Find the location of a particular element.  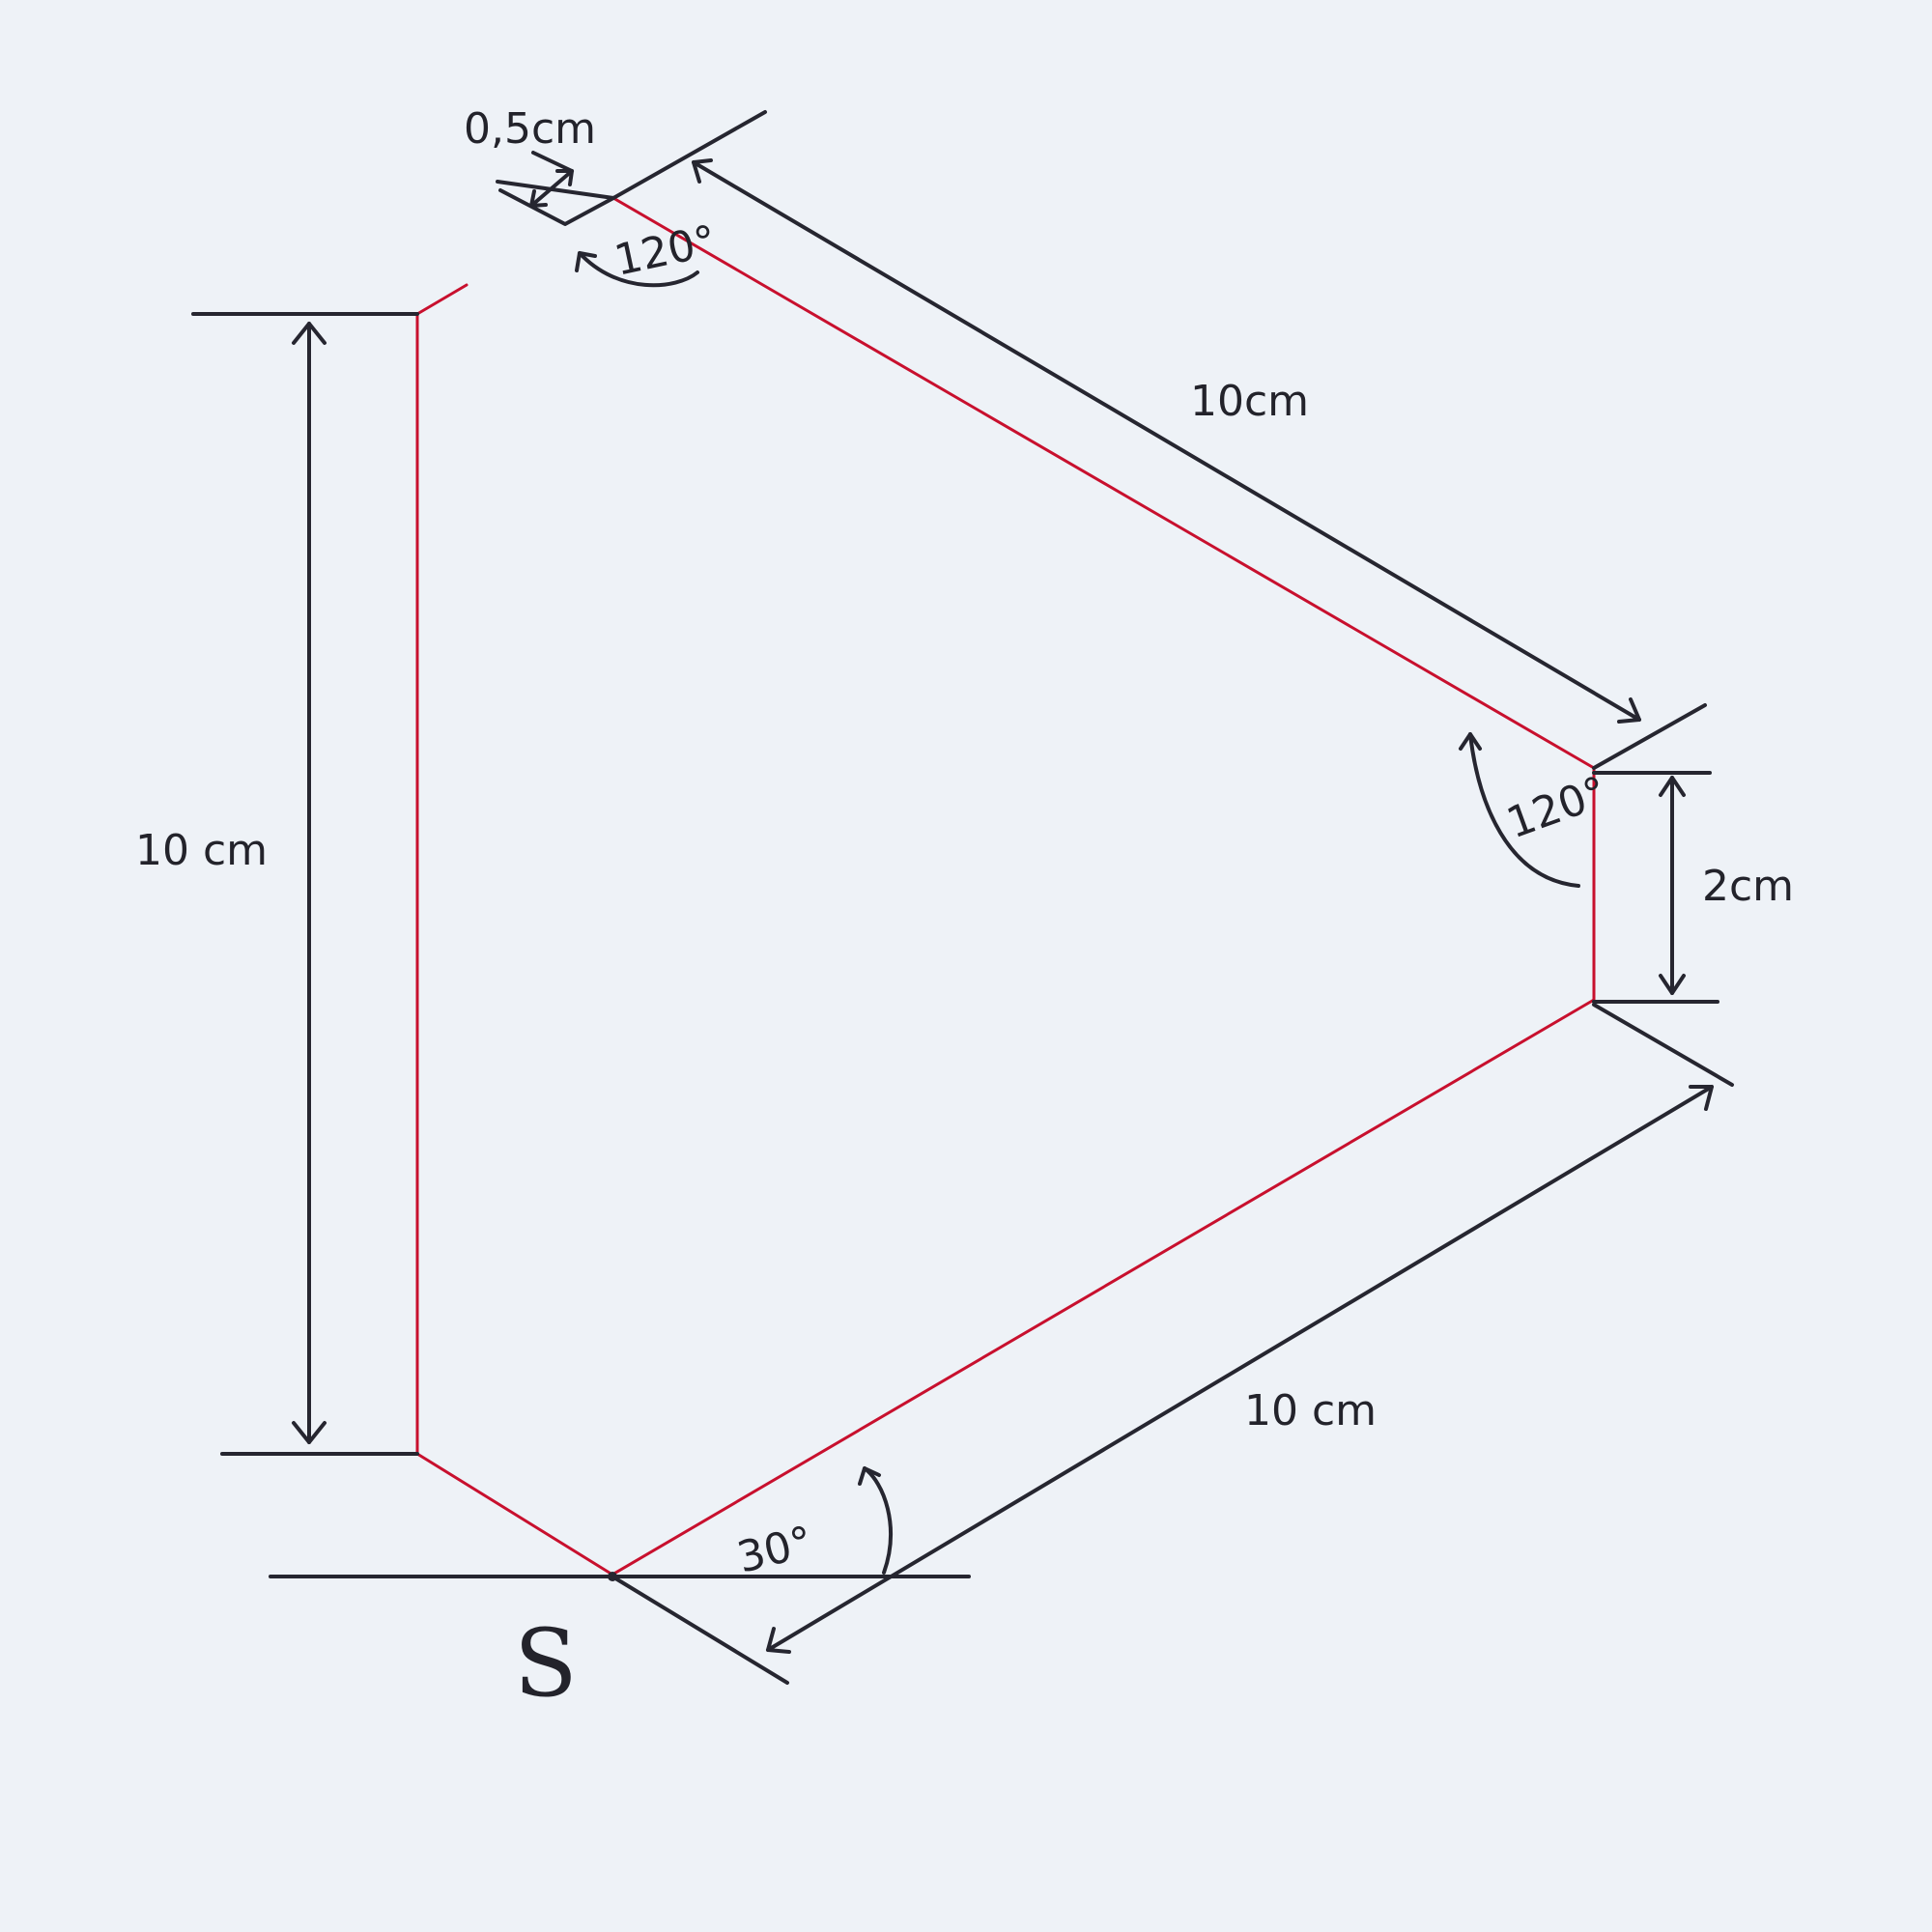

right-lower-perpendicular is located at coordinates (1663, 1045).